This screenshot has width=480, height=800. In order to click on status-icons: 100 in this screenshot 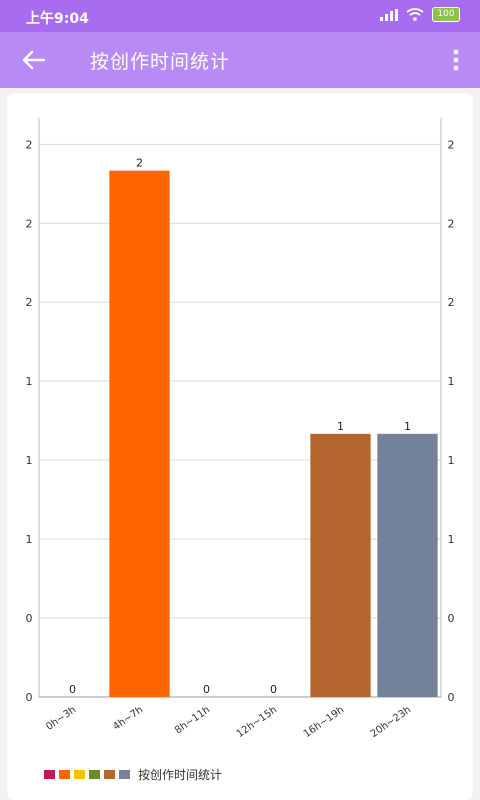, I will do `click(420, 14)`.